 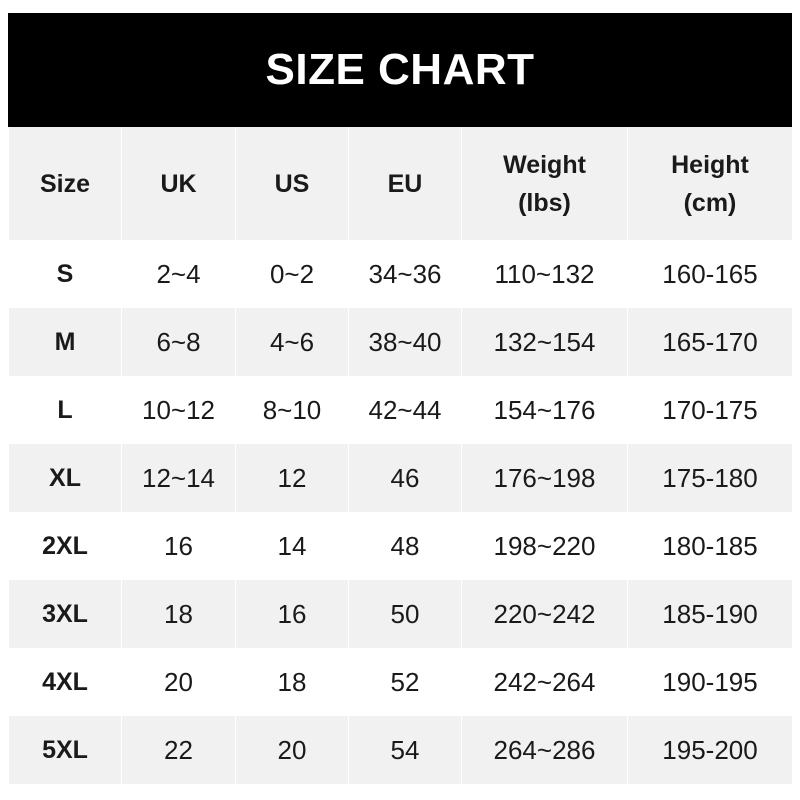 I want to click on table-row: M 6~8 4~6 38~40 132~154 165-170, so click(x=400, y=342).